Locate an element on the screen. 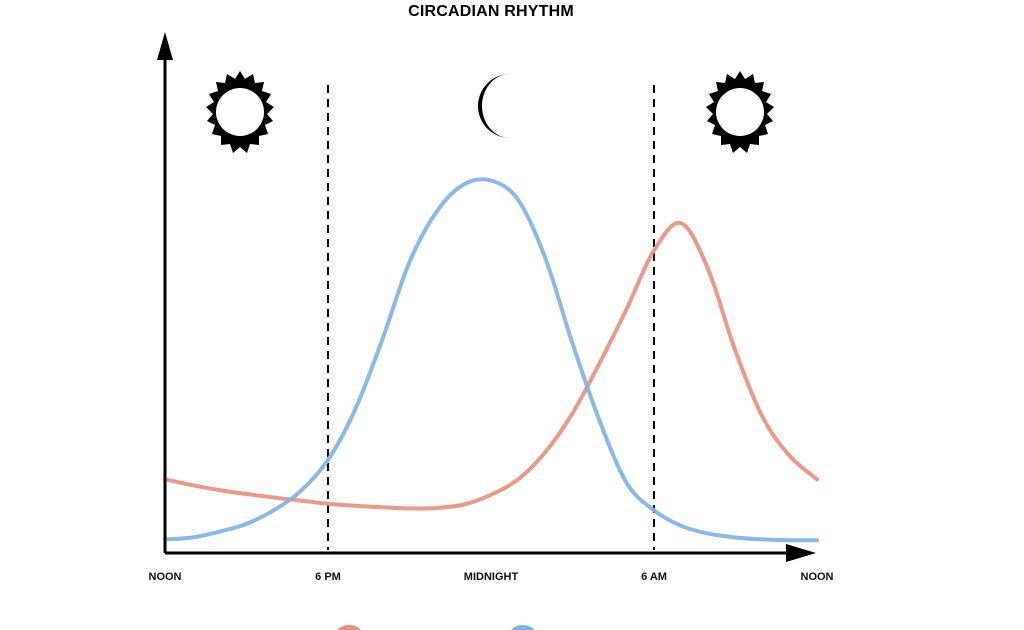 This screenshot has width=1024, height=630. x-tick-labels: NOON 6 PM MIDNIGHT 6 AM NOON is located at coordinates (491, 577).